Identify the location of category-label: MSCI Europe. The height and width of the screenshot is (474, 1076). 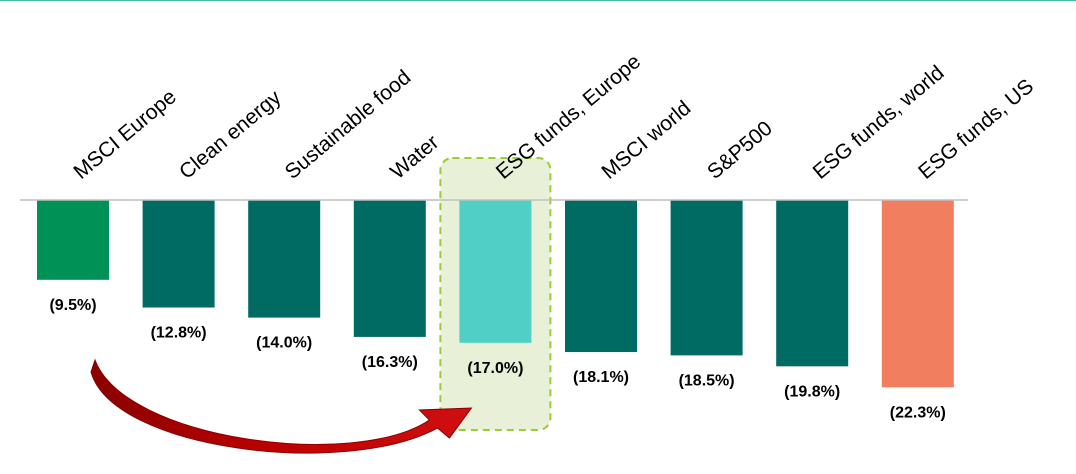
(124, 134).